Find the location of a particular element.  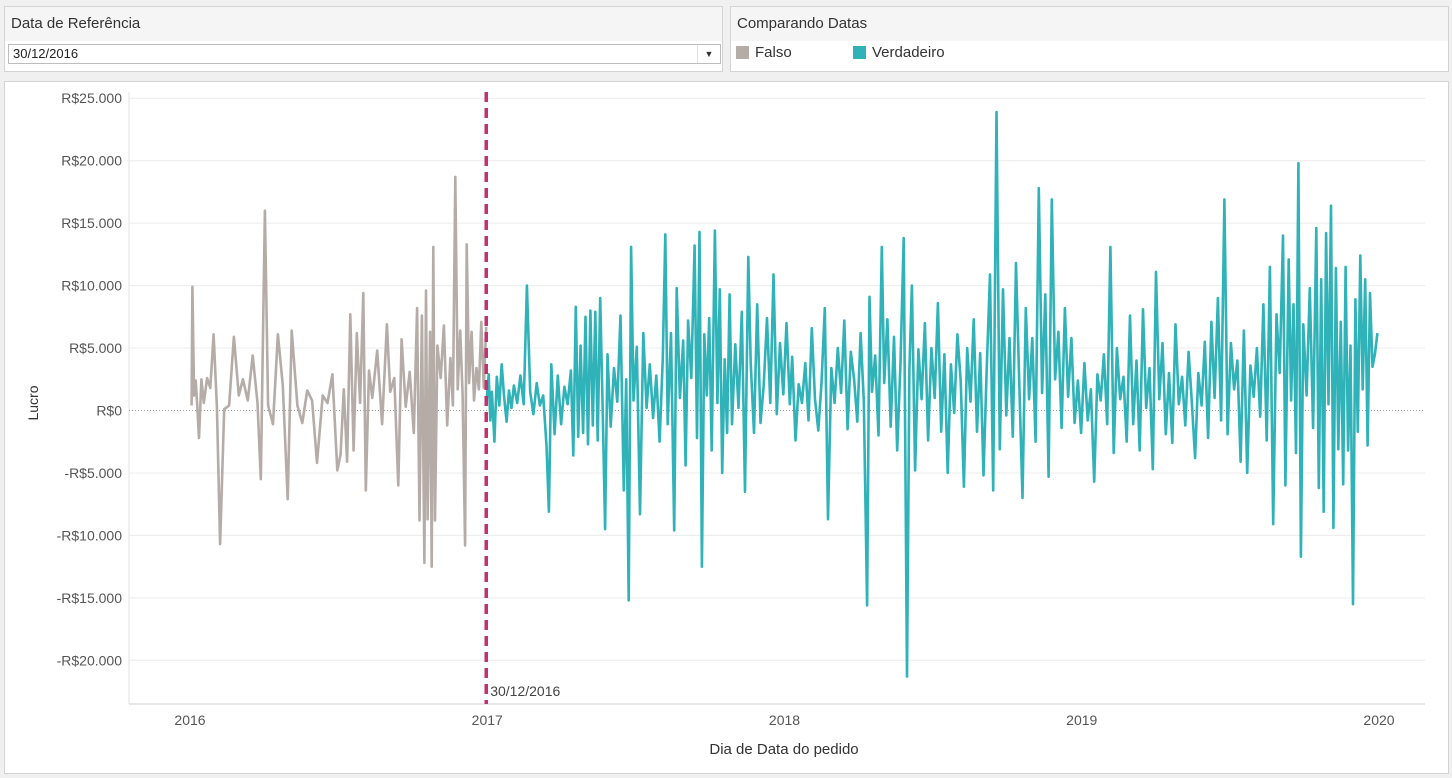

x-tick-label: 2017 is located at coordinates (487, 720).